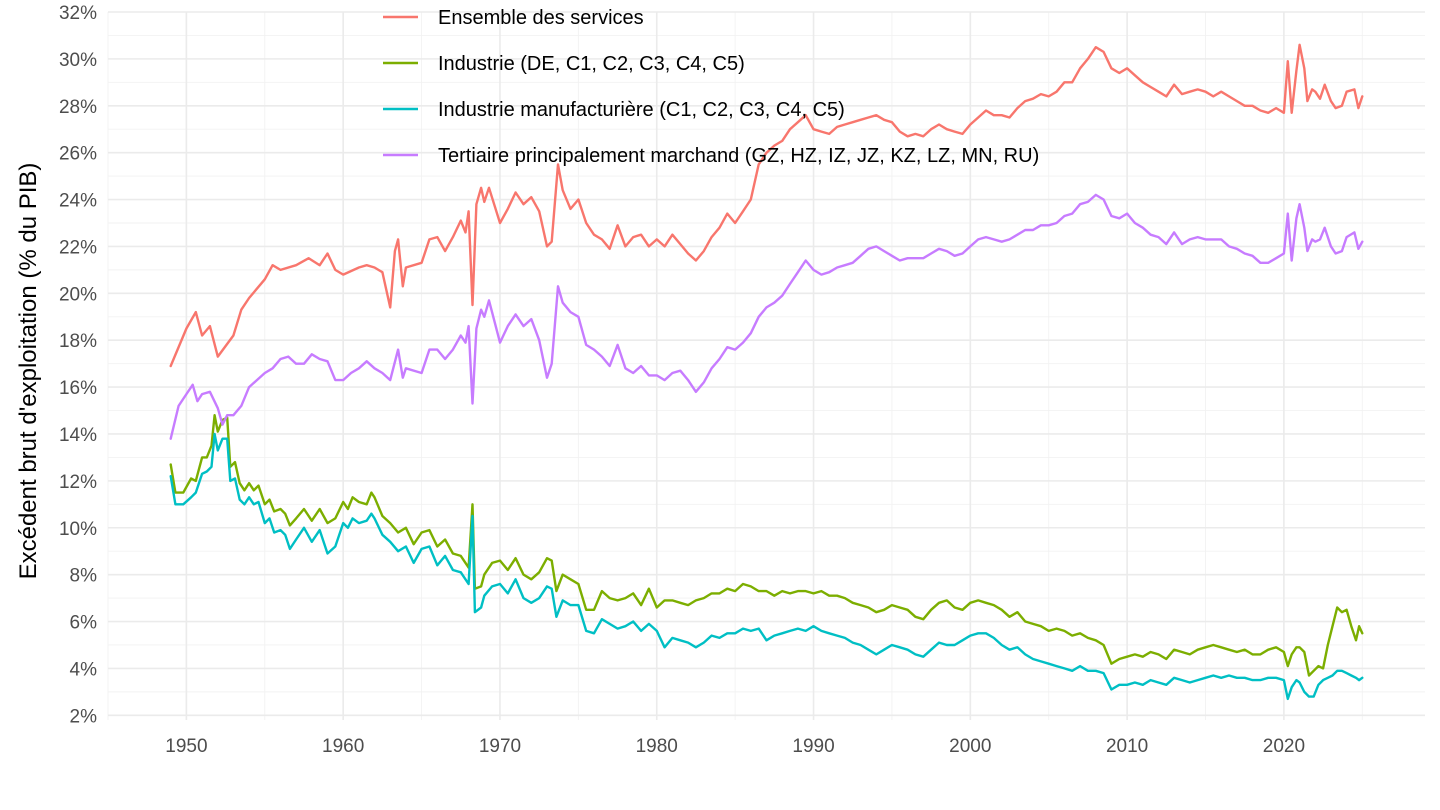 The width and height of the screenshot is (1440, 810). I want to click on y-tick-label: 20%, so click(78, 294).